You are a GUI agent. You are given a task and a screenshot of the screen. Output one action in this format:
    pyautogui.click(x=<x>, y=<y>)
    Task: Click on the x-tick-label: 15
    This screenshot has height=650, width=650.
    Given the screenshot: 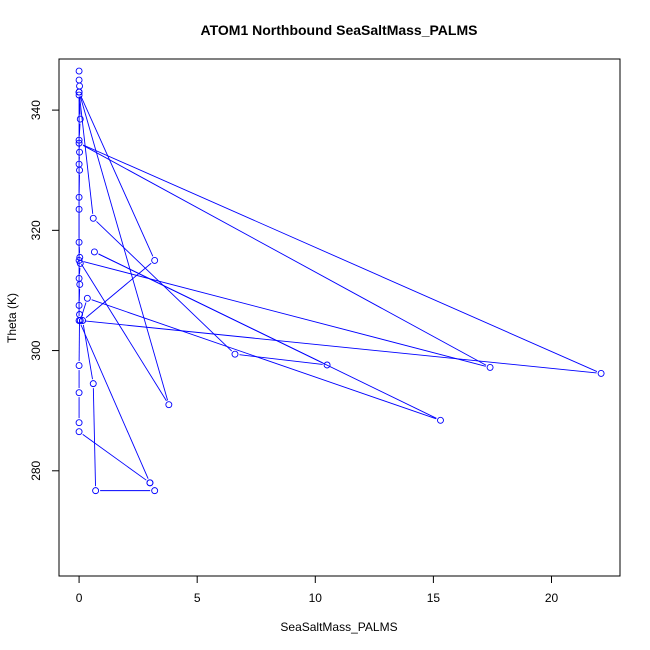 What is the action you would take?
    pyautogui.click(x=434, y=598)
    